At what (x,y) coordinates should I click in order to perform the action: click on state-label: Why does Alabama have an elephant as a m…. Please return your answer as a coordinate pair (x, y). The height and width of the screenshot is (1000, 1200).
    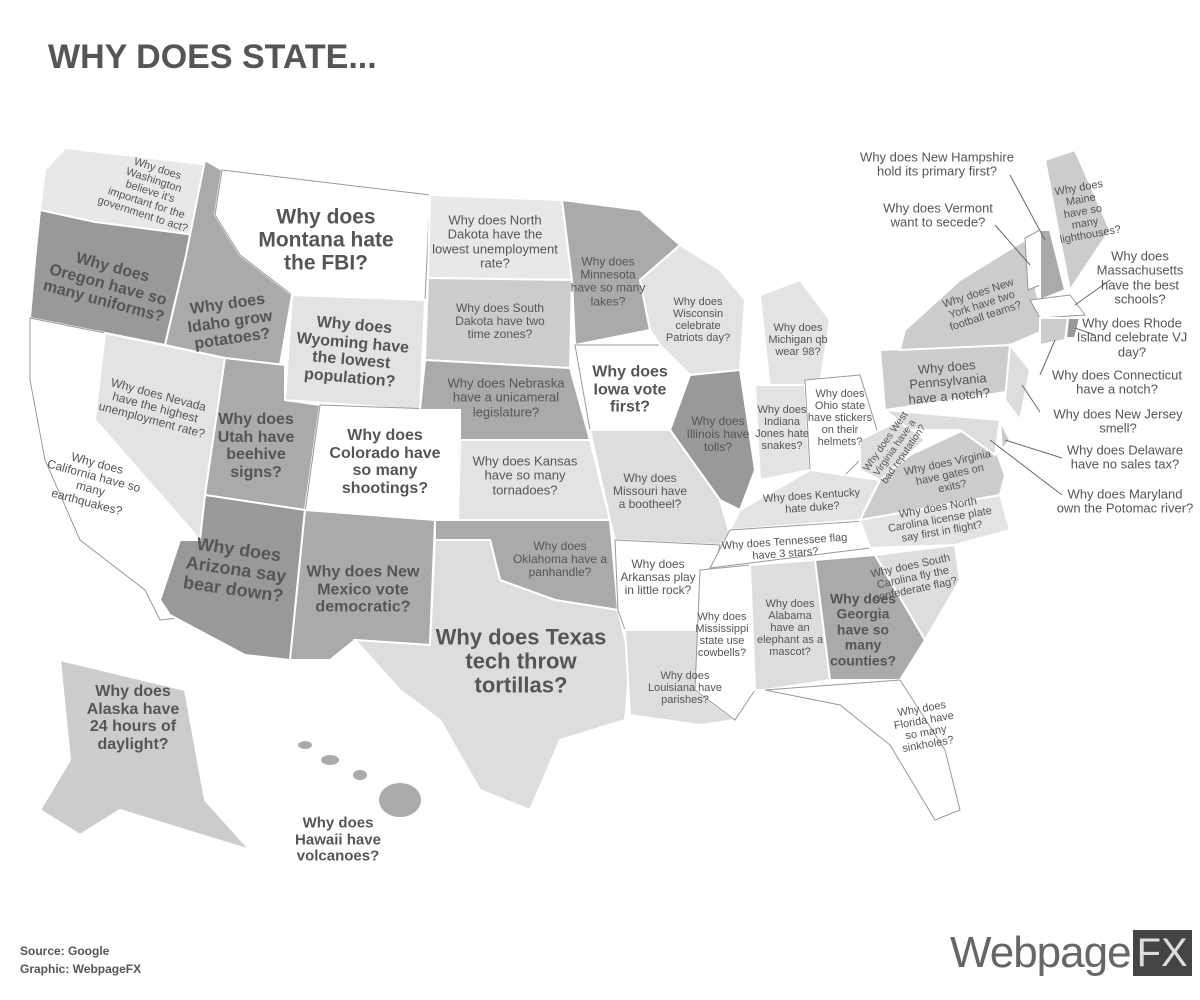
    Looking at the image, I should click on (790, 628).